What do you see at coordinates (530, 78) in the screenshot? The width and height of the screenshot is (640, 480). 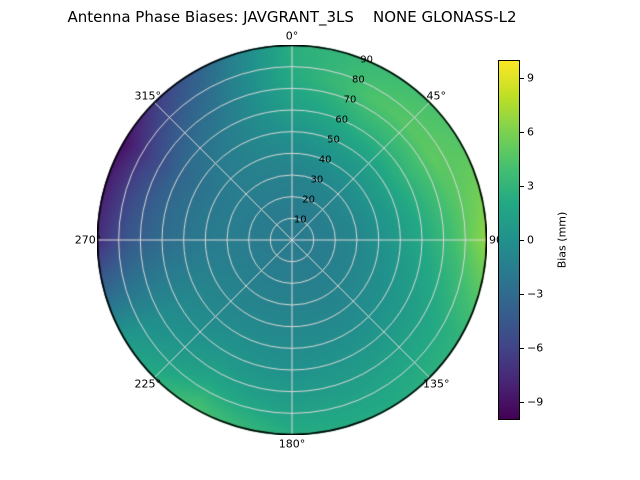 I see `colorbar-tick-label-9: 9` at bounding box center [530, 78].